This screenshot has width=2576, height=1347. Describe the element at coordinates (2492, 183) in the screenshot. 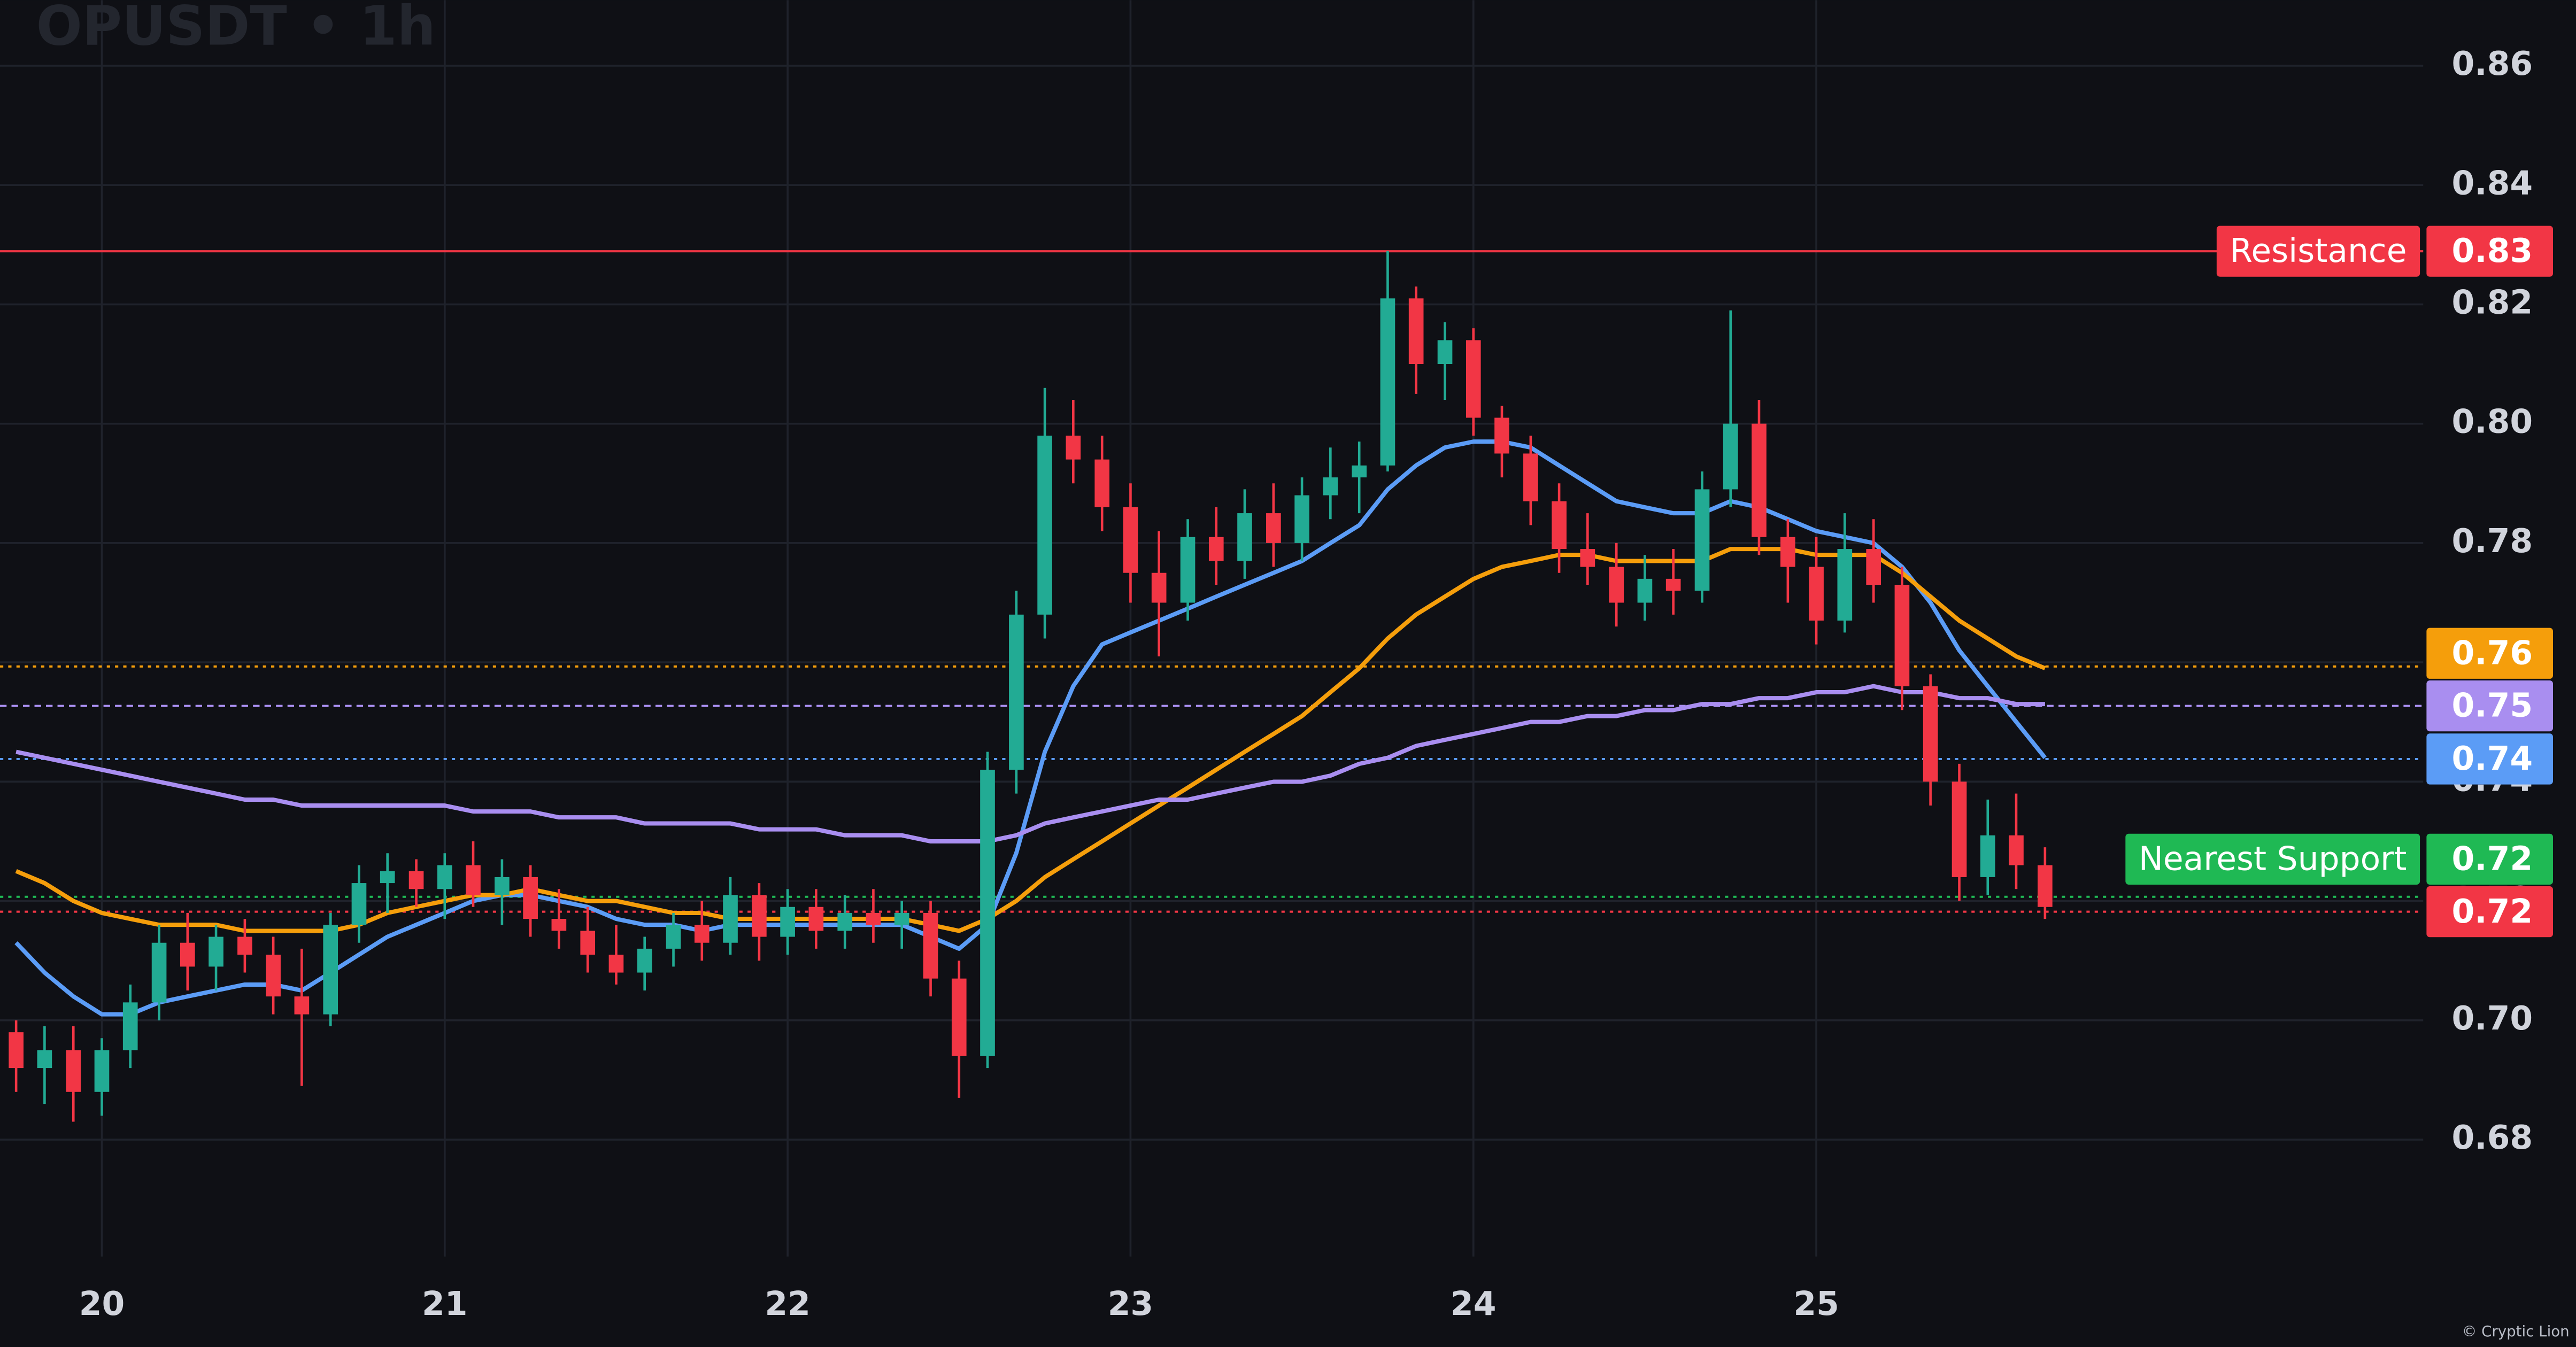

I see `y-tick-label: 0.84` at that location.